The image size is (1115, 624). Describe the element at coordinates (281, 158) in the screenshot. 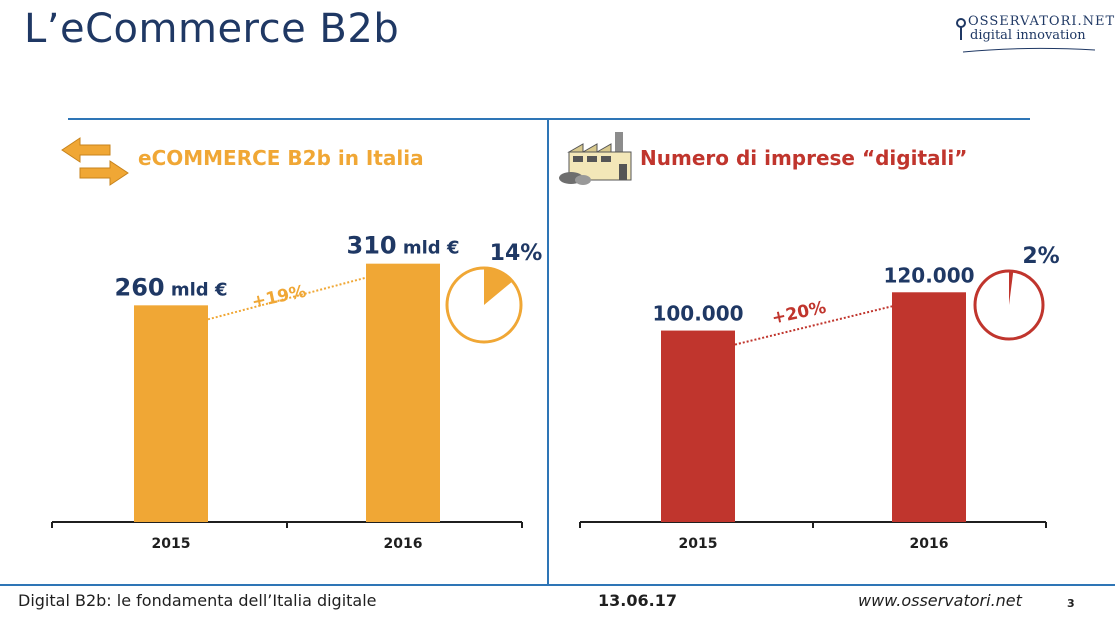

I see `left-panel-heading: eCOMMERCE B2b in Italia` at that location.